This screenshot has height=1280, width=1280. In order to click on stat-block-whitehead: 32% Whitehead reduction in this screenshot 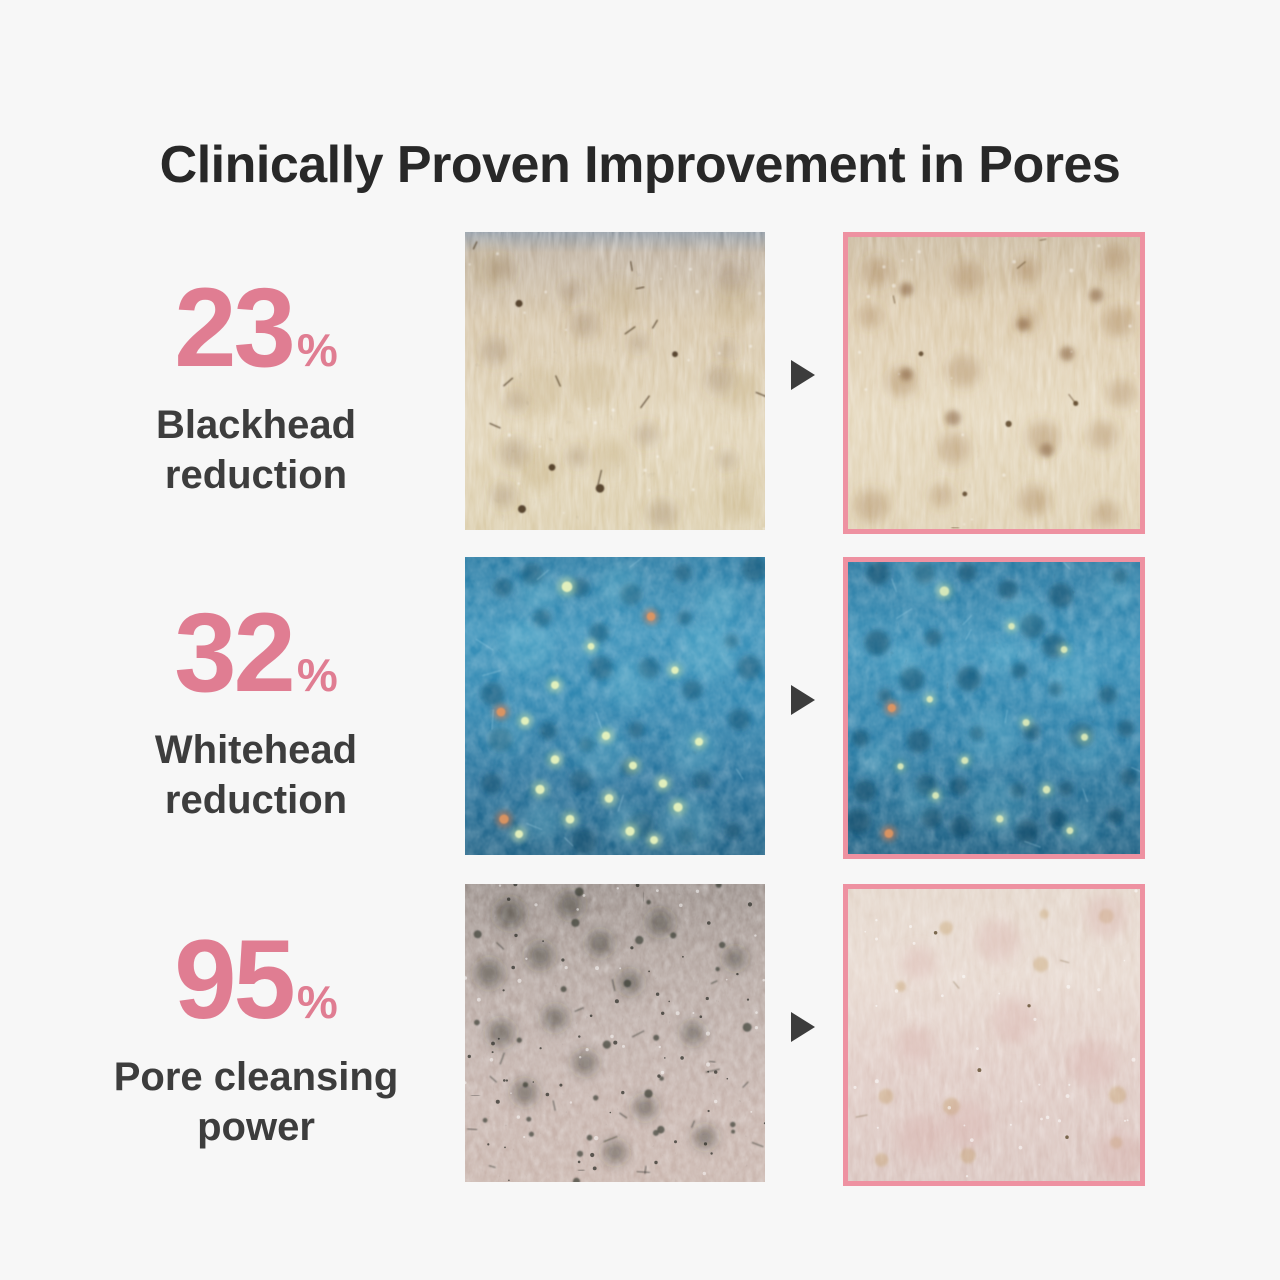, I will do `click(256, 711)`.